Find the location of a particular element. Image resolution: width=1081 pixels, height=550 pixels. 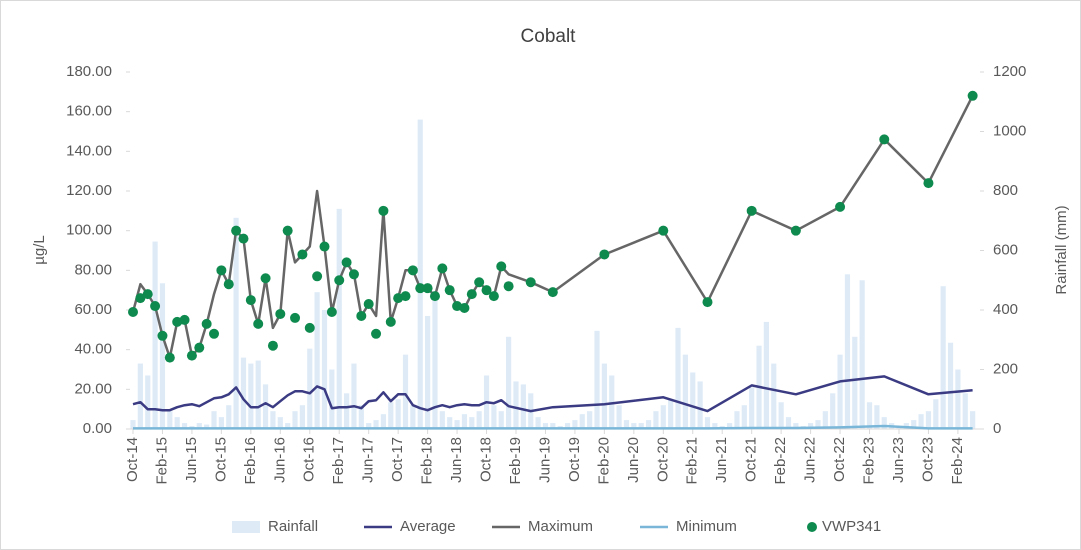

x-tick-label: Feb-15 is located at coordinates (161, 461).